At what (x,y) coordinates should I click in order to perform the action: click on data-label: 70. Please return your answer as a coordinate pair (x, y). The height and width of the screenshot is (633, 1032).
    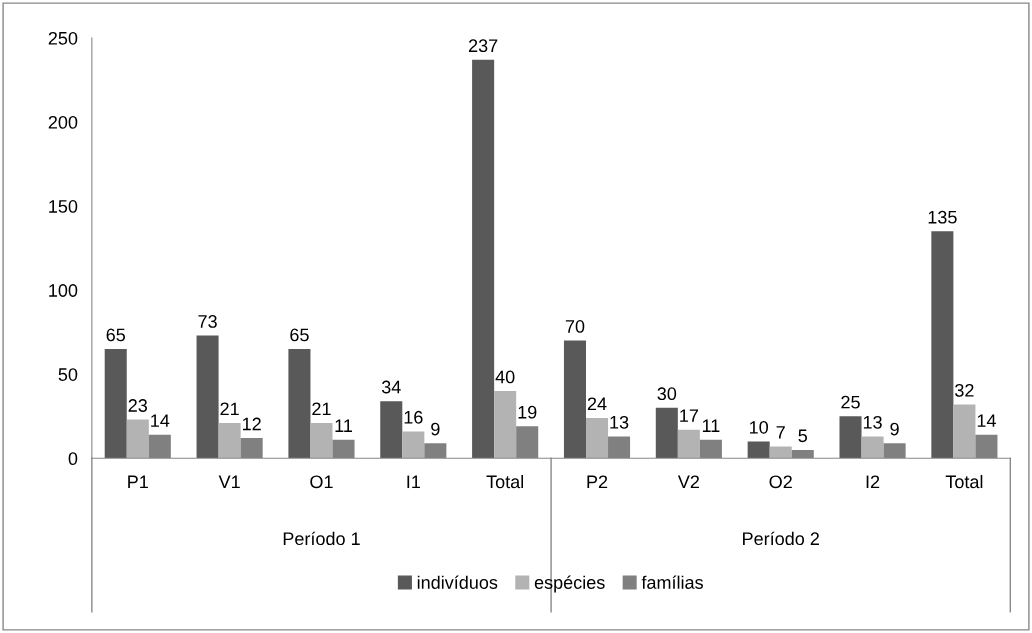
    Looking at the image, I should click on (575, 326).